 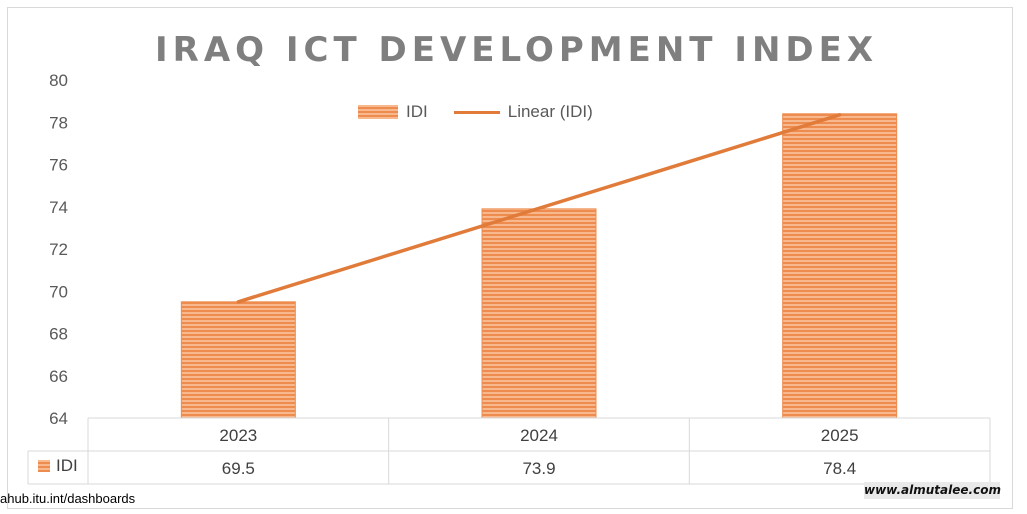 I want to click on source-text: ahub.itu.int/dashboards, so click(x=68, y=498).